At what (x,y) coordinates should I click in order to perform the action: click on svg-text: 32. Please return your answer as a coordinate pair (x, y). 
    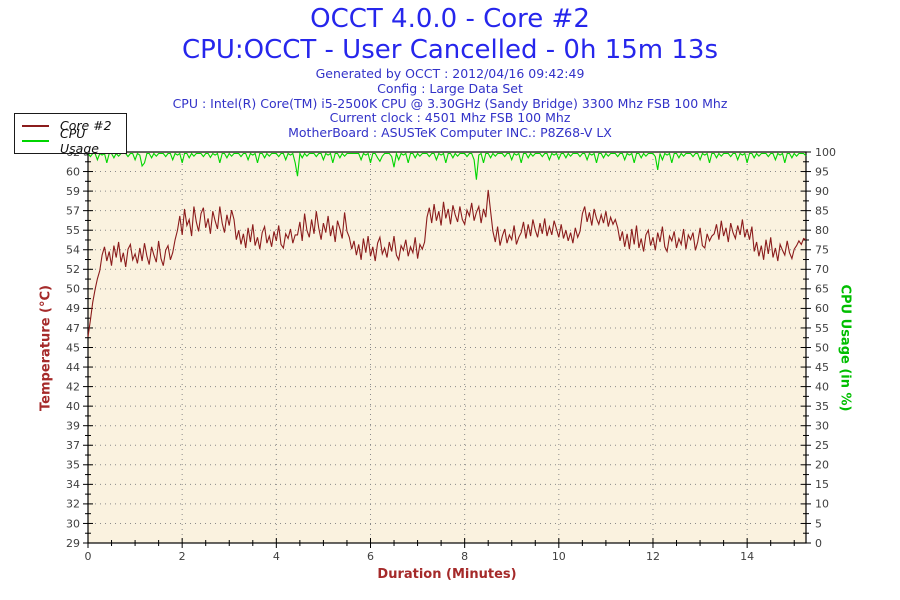
    Looking at the image, I should click on (73, 504).